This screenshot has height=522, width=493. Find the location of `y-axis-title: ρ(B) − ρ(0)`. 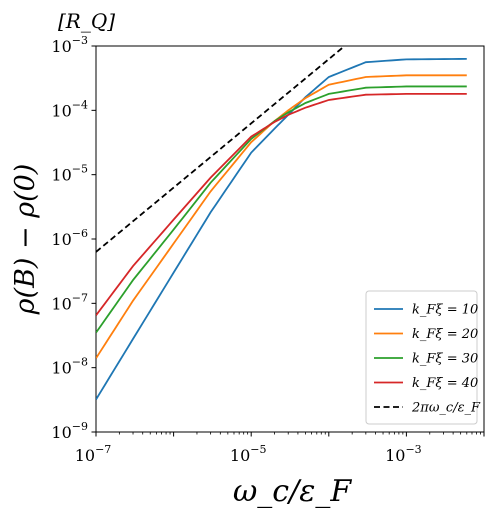

y-axis-title: ρ(B) − ρ(0) is located at coordinates (25, 240).